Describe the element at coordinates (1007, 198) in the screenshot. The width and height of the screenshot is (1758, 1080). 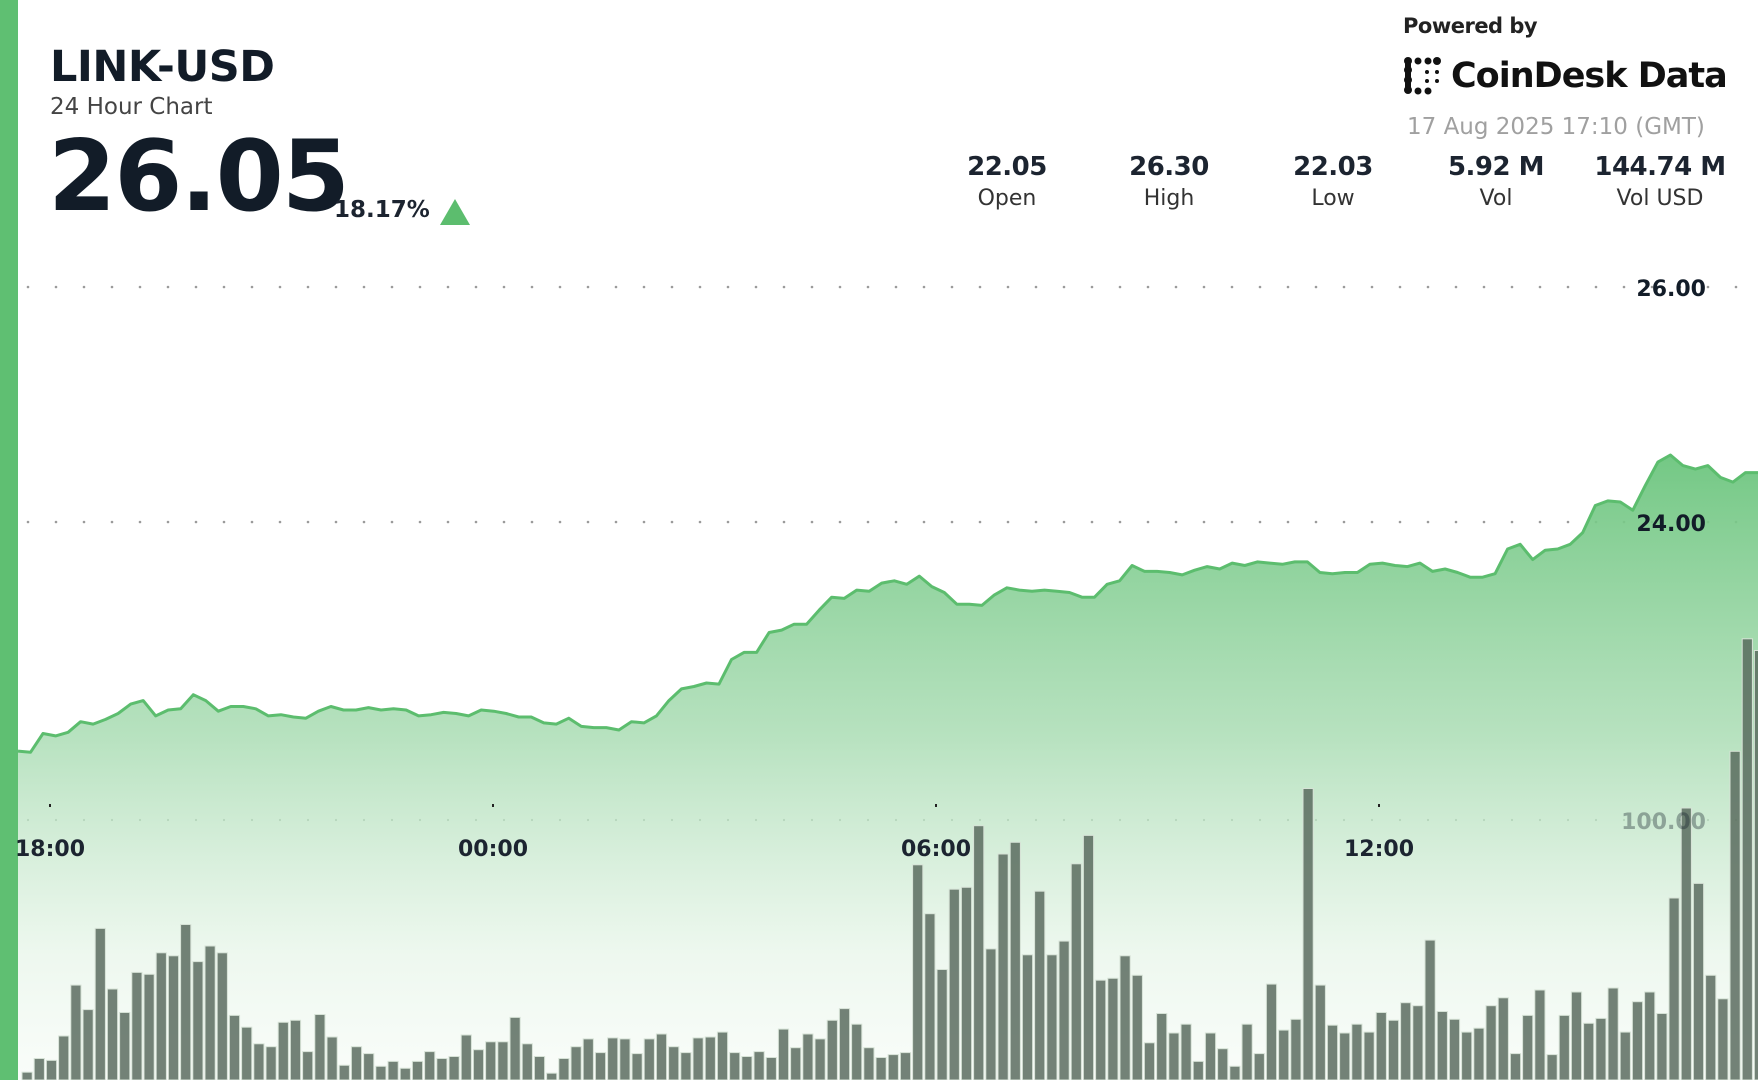
I see `stat-open-label: Open` at that location.